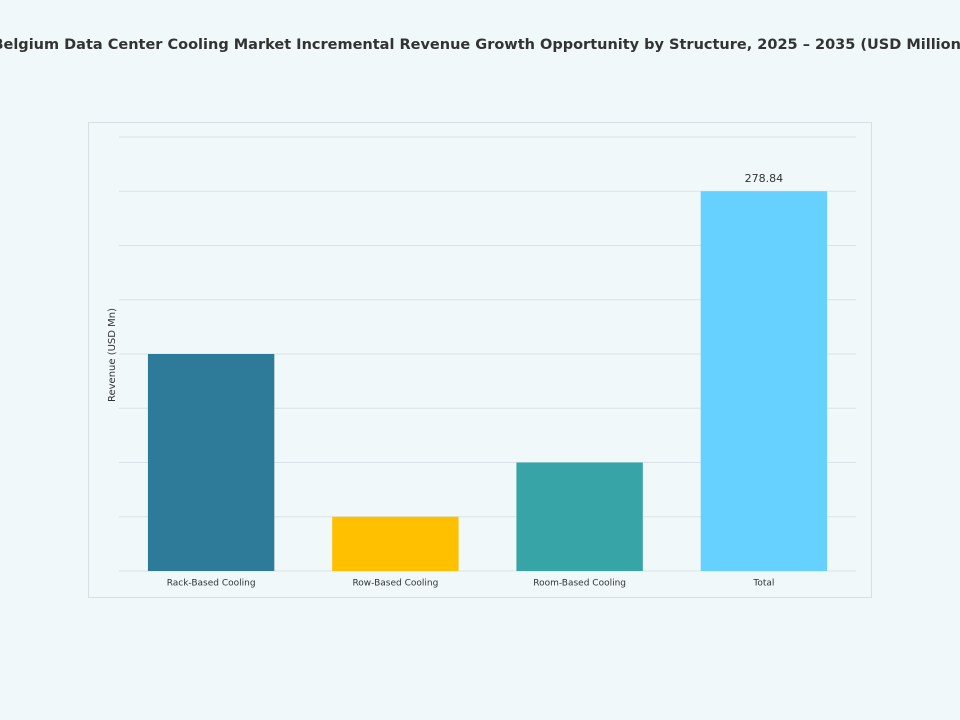  Describe the element at coordinates (579, 584) in the screenshot. I see `x-tick-label: Room-Based Cooling` at that location.